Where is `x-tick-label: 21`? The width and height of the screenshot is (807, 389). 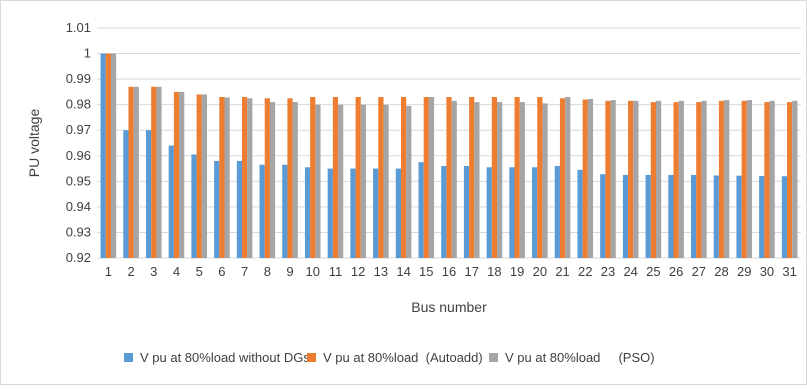
x-tick-label: 21 is located at coordinates (562, 271).